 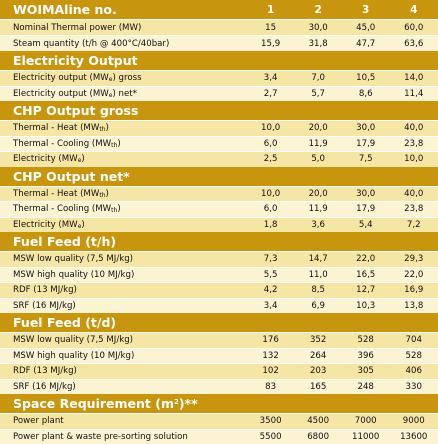 I want to click on row-label-text: Nominal Thermal power (MW), so click(x=77, y=28).